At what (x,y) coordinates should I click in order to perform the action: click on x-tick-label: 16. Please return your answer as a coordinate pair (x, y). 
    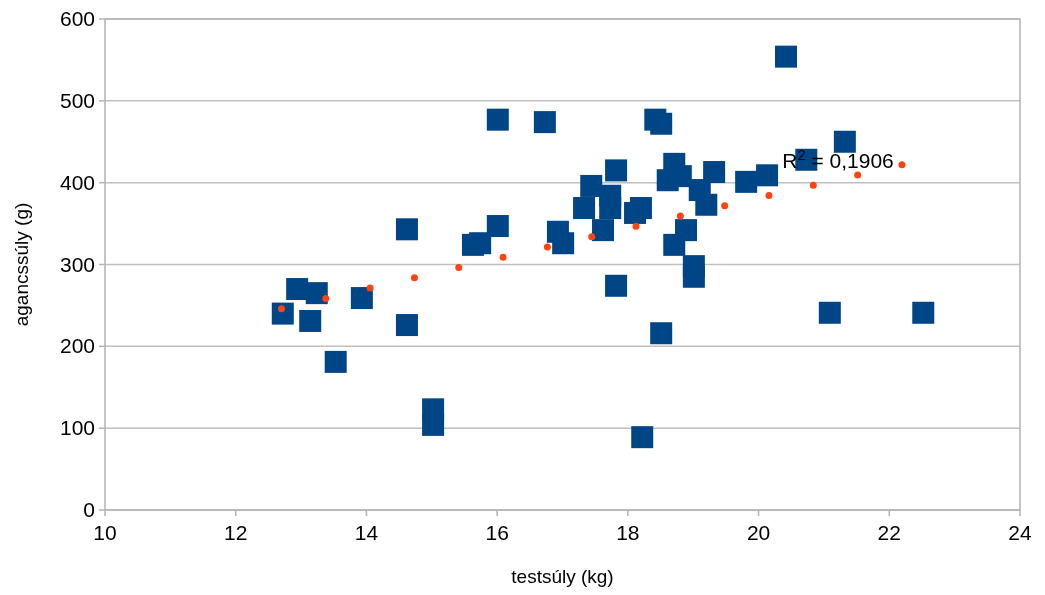
    Looking at the image, I should click on (497, 532).